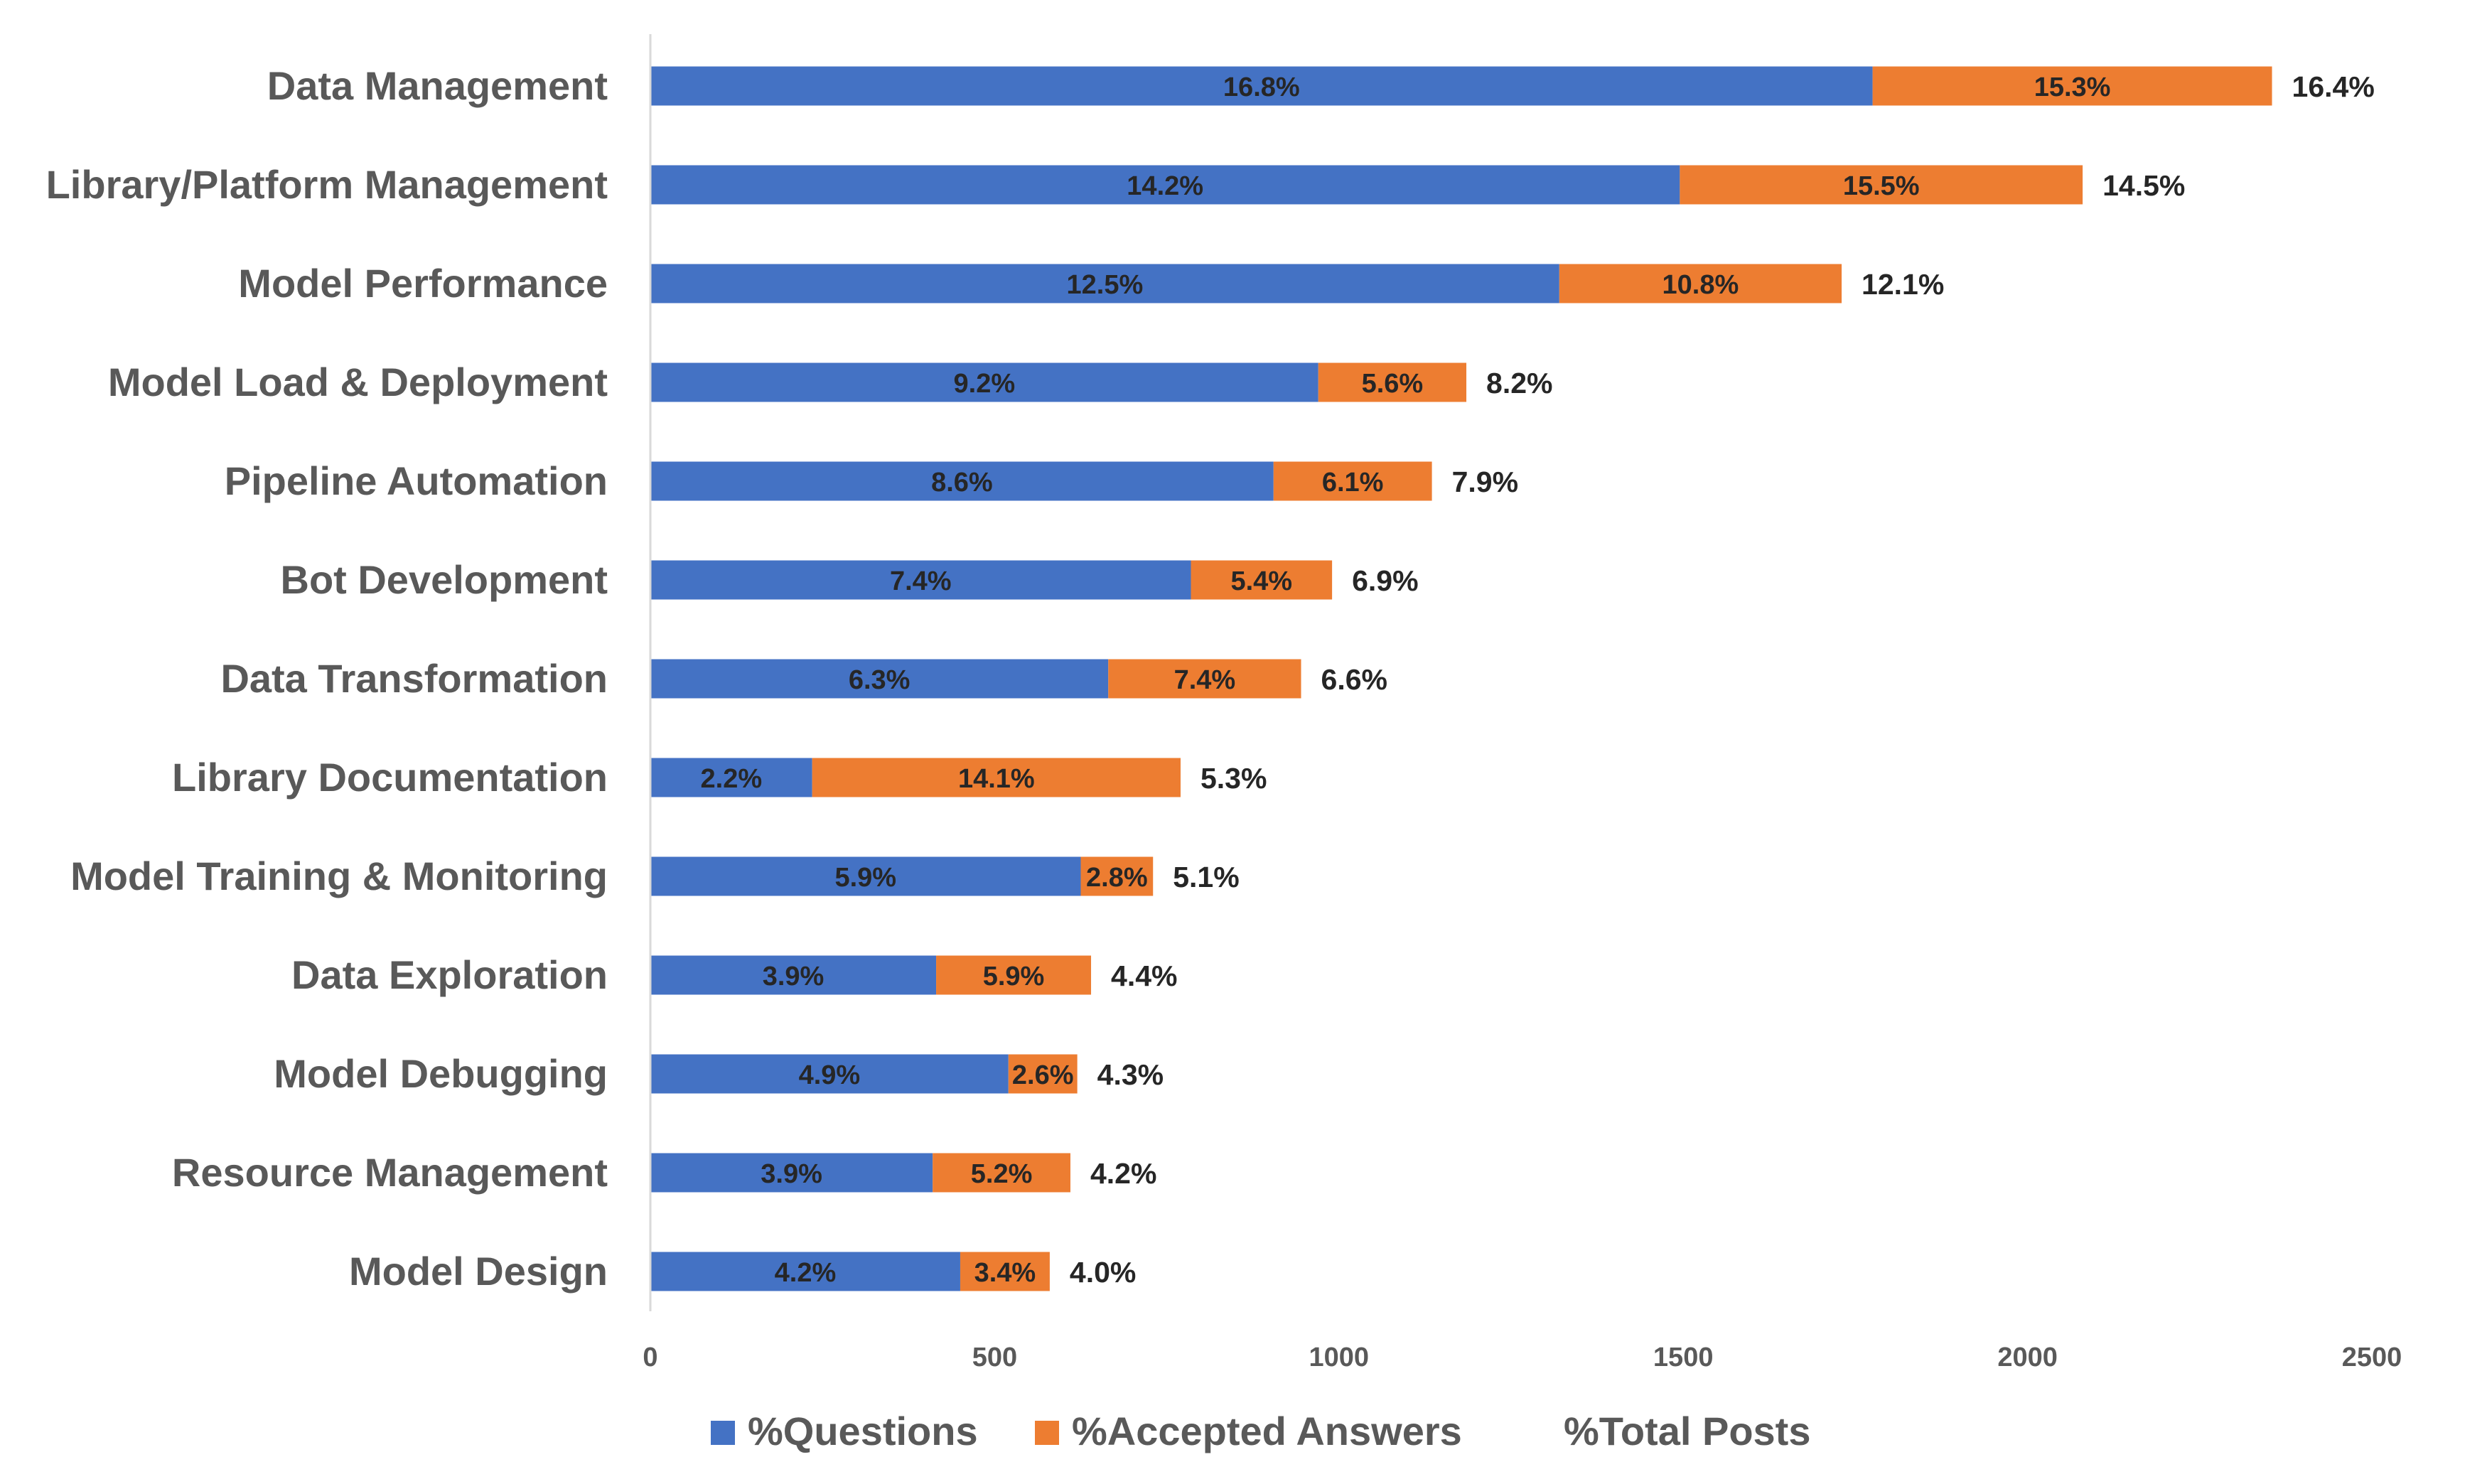  Describe the element at coordinates (2144, 185) in the screenshot. I see `total-posts-label: 14.5%` at that location.